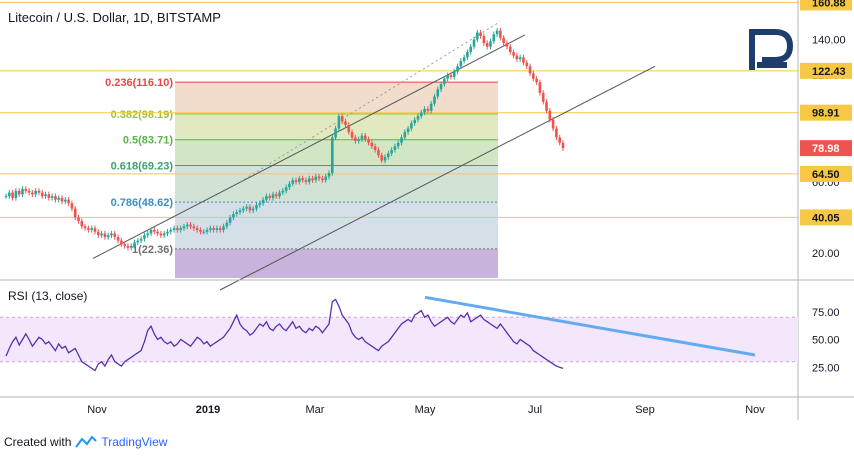  I want to click on rsi-band, so click(399, 339).